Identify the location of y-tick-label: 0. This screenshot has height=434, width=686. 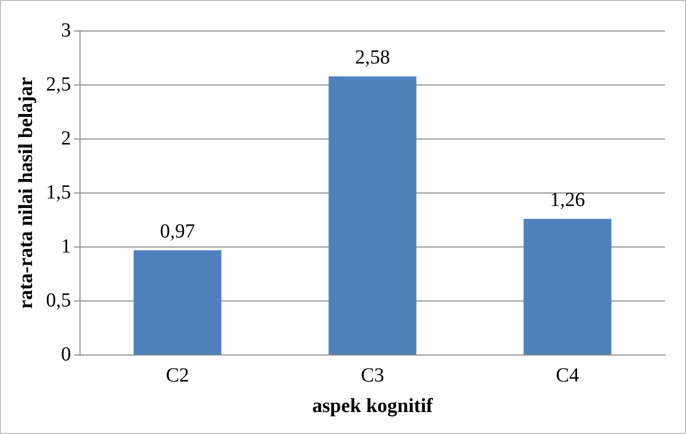
(66, 354).